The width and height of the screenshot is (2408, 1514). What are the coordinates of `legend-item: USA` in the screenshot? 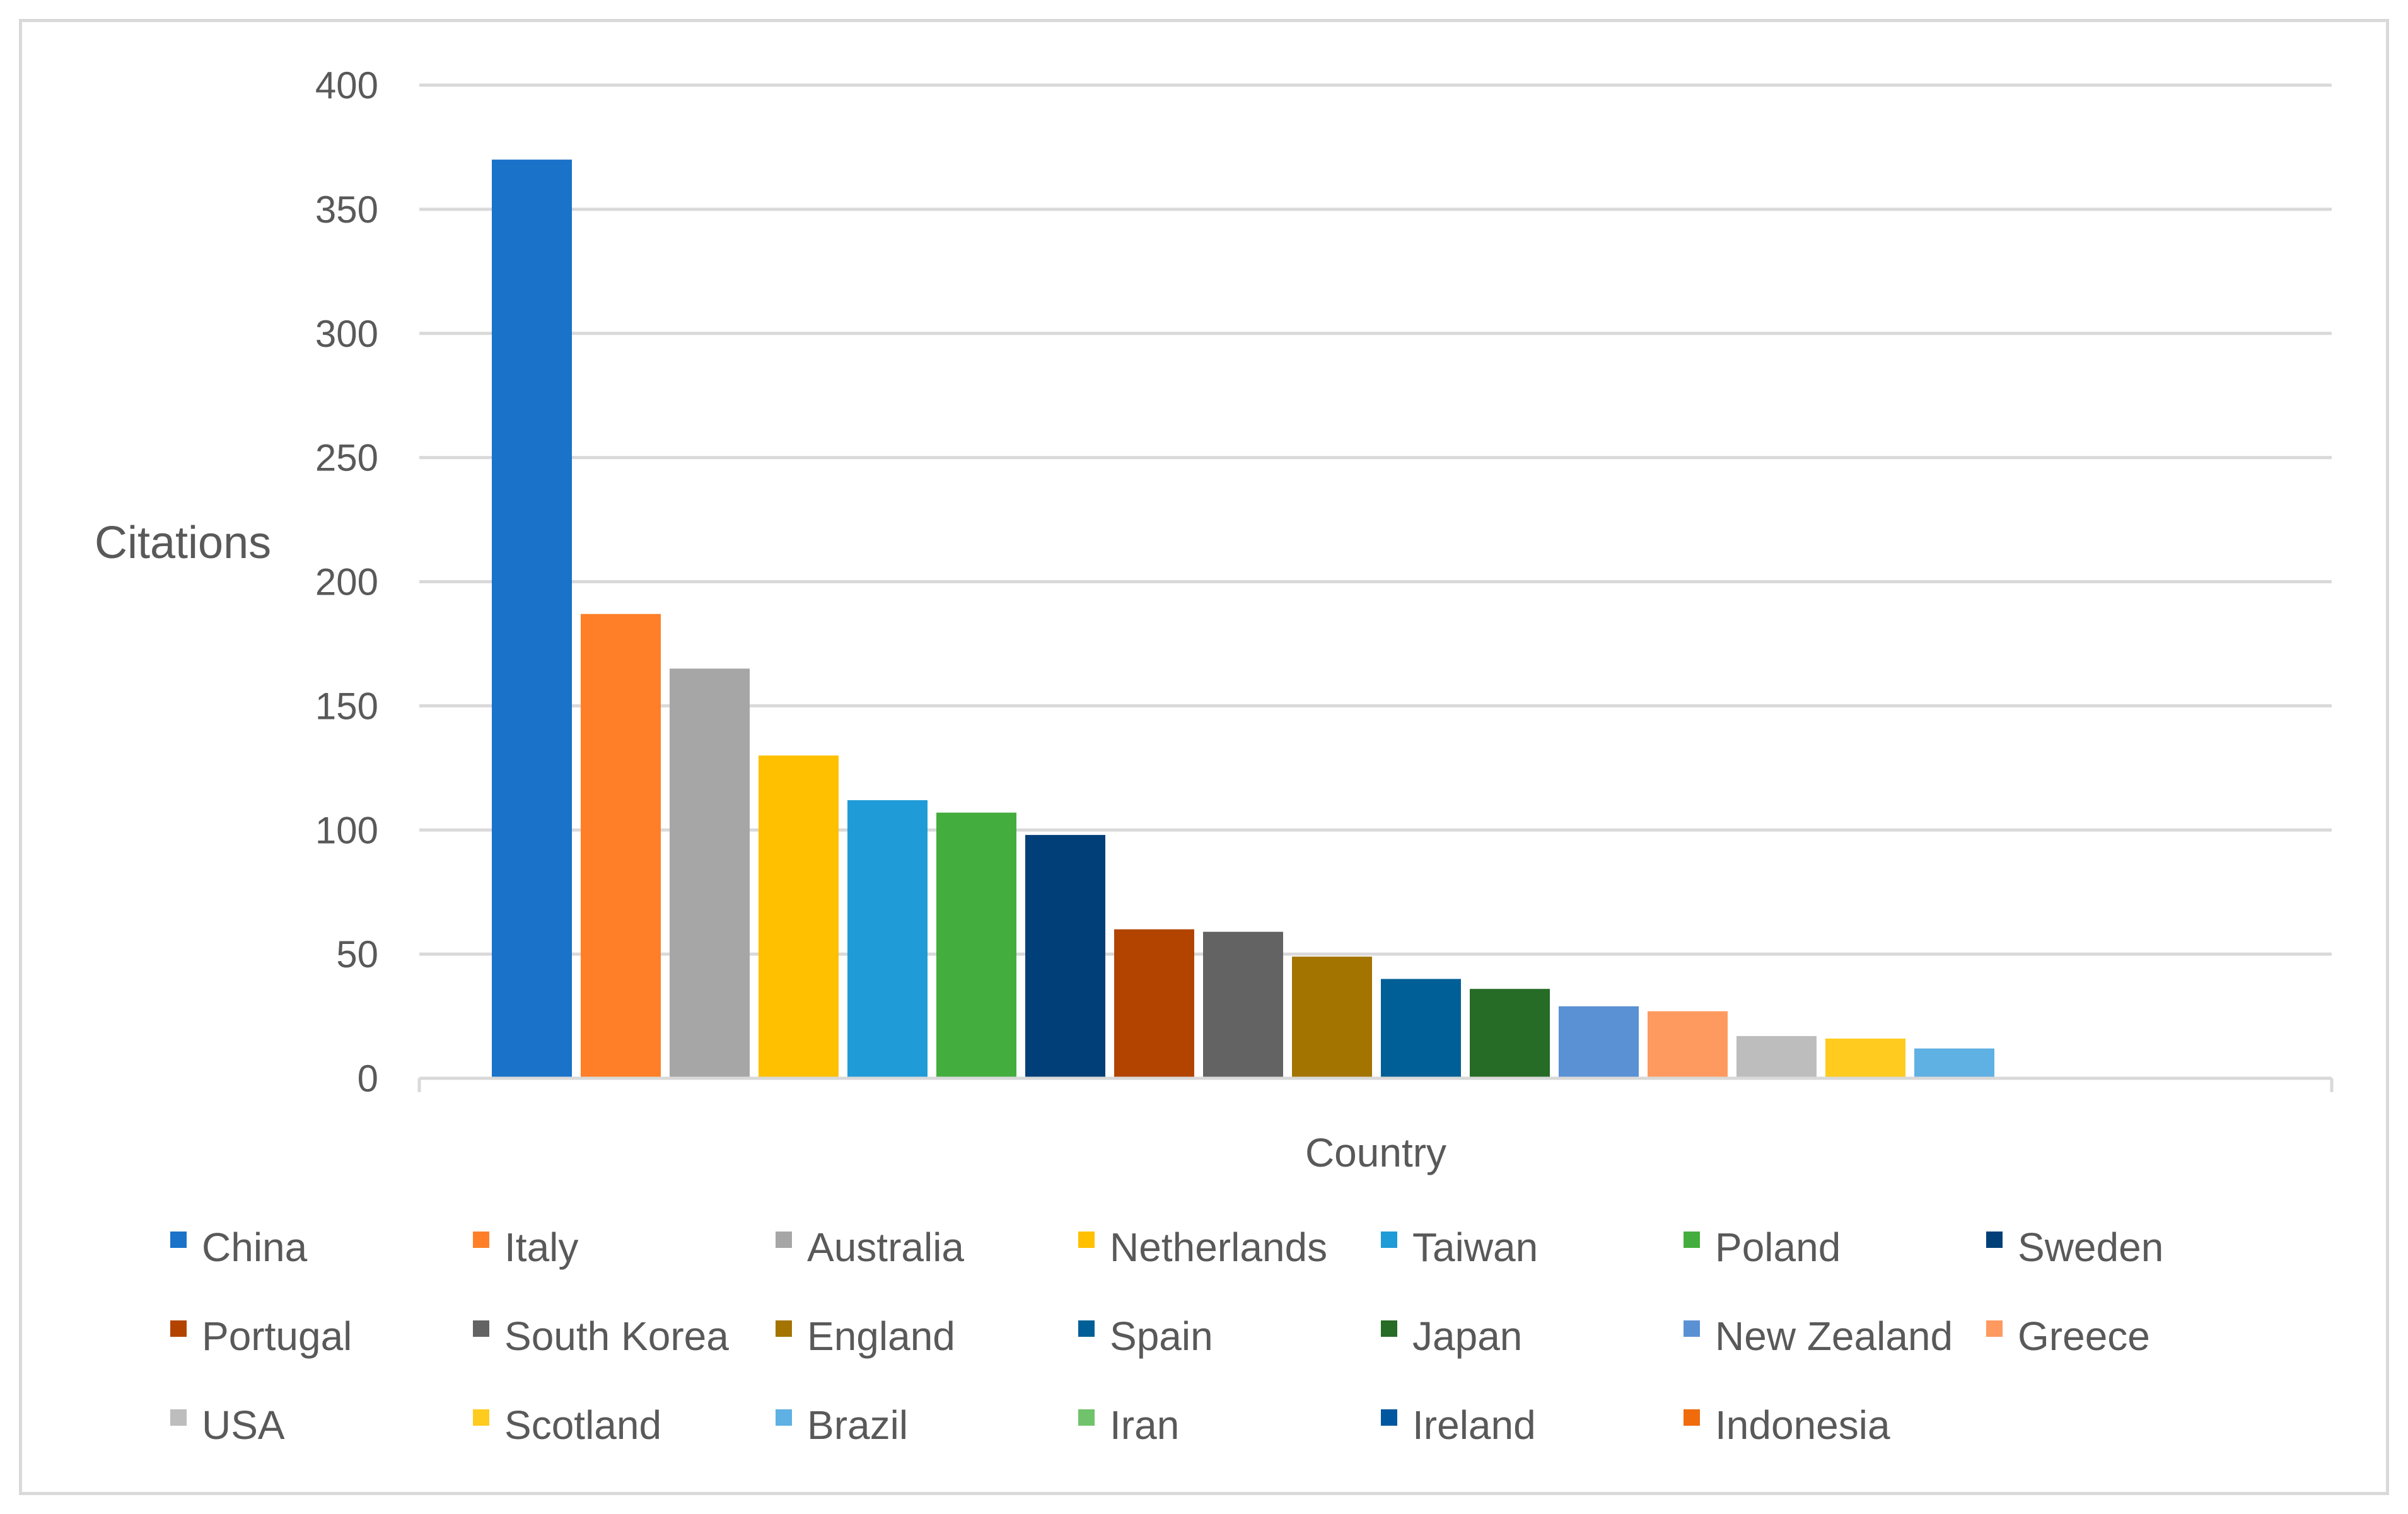 It's located at (227, 1425).